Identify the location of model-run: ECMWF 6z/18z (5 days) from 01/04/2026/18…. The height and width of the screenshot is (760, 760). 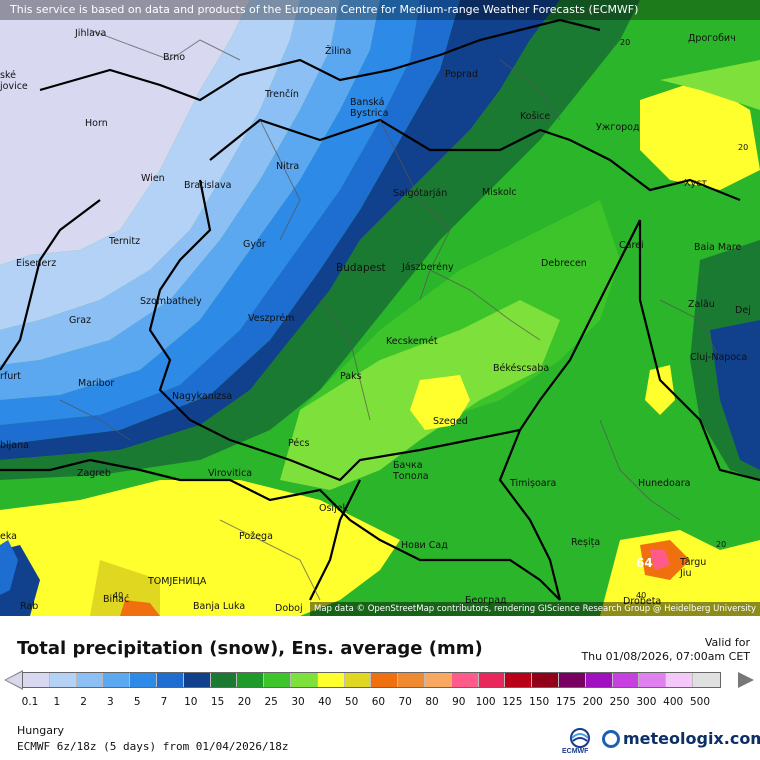
(153, 746).